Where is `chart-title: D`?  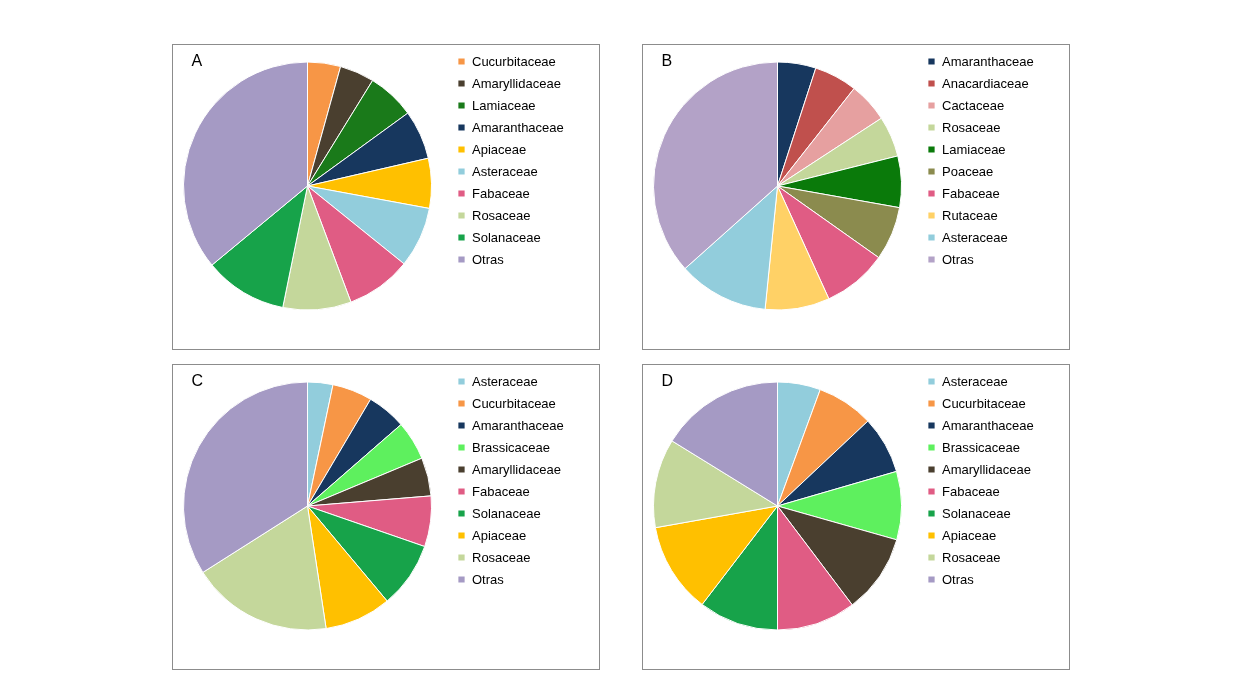
chart-title: D is located at coordinates (667, 380).